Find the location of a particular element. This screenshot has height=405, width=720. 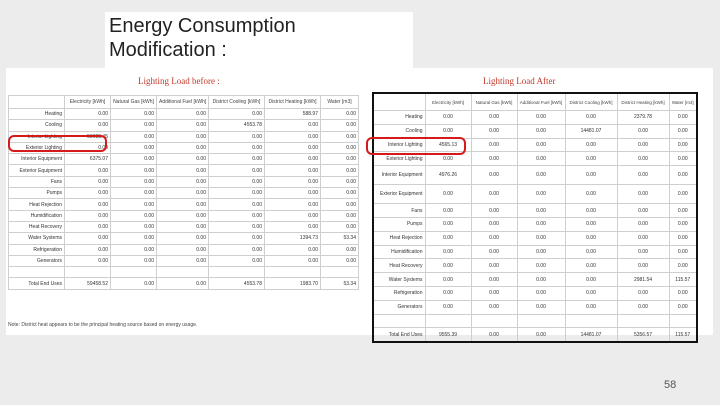

table-cell: 1983.70 is located at coordinates (292, 283).